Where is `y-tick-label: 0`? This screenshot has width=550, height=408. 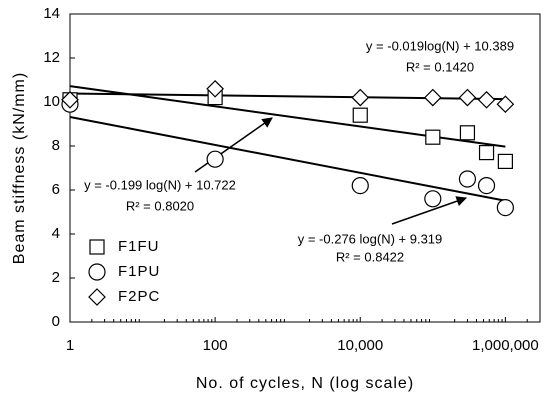 y-tick-label: 0 is located at coordinates (56, 321).